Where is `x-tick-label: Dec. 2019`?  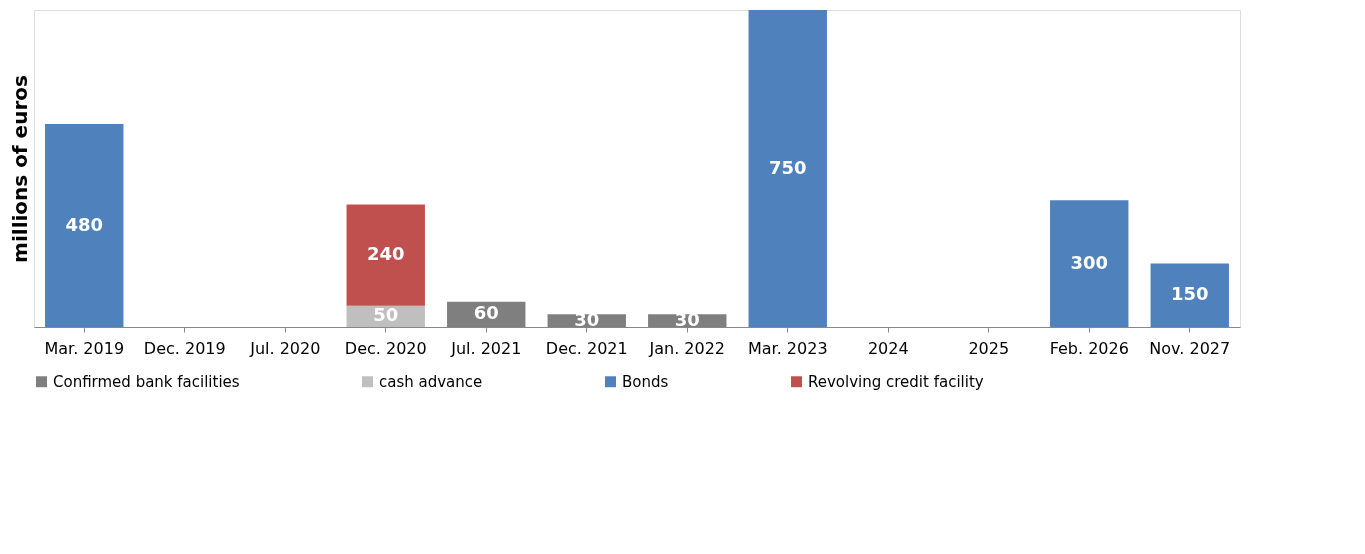
x-tick-label: Dec. 2019 is located at coordinates (184, 348).